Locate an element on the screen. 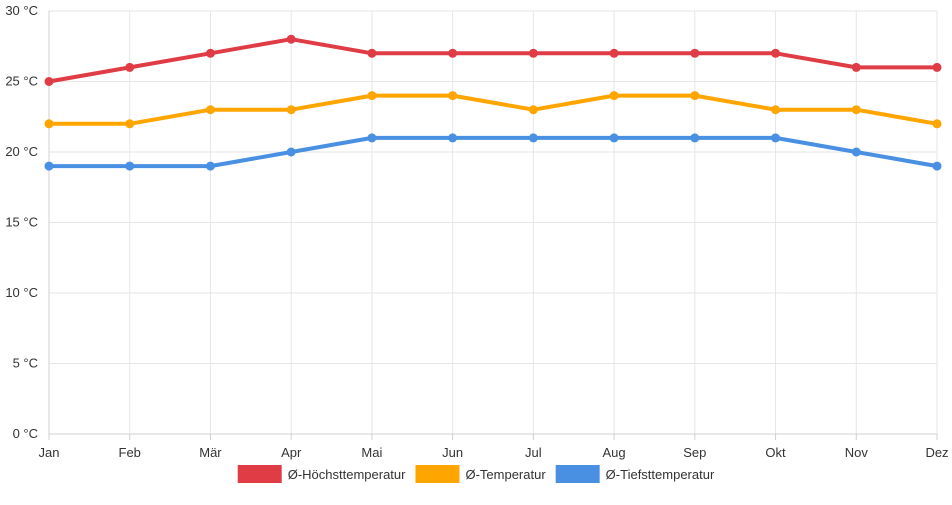 The width and height of the screenshot is (952, 505). x-tick-label: Jun is located at coordinates (452, 452).